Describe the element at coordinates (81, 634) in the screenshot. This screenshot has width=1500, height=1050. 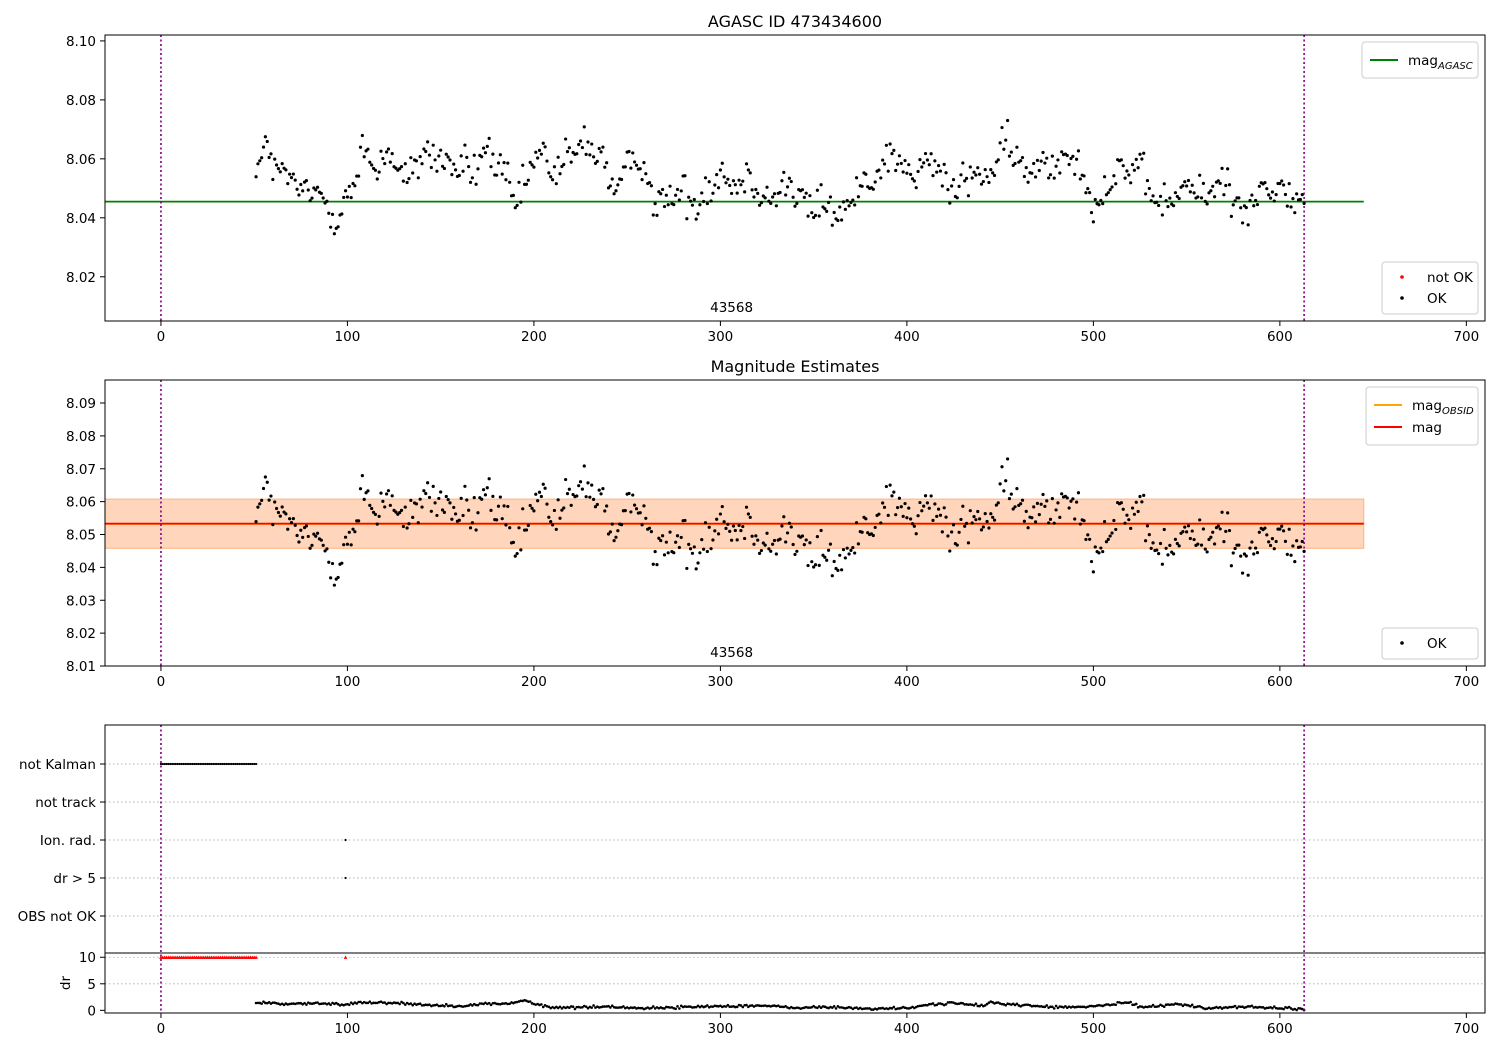
I see `y-tick-label: 8.02` at that location.